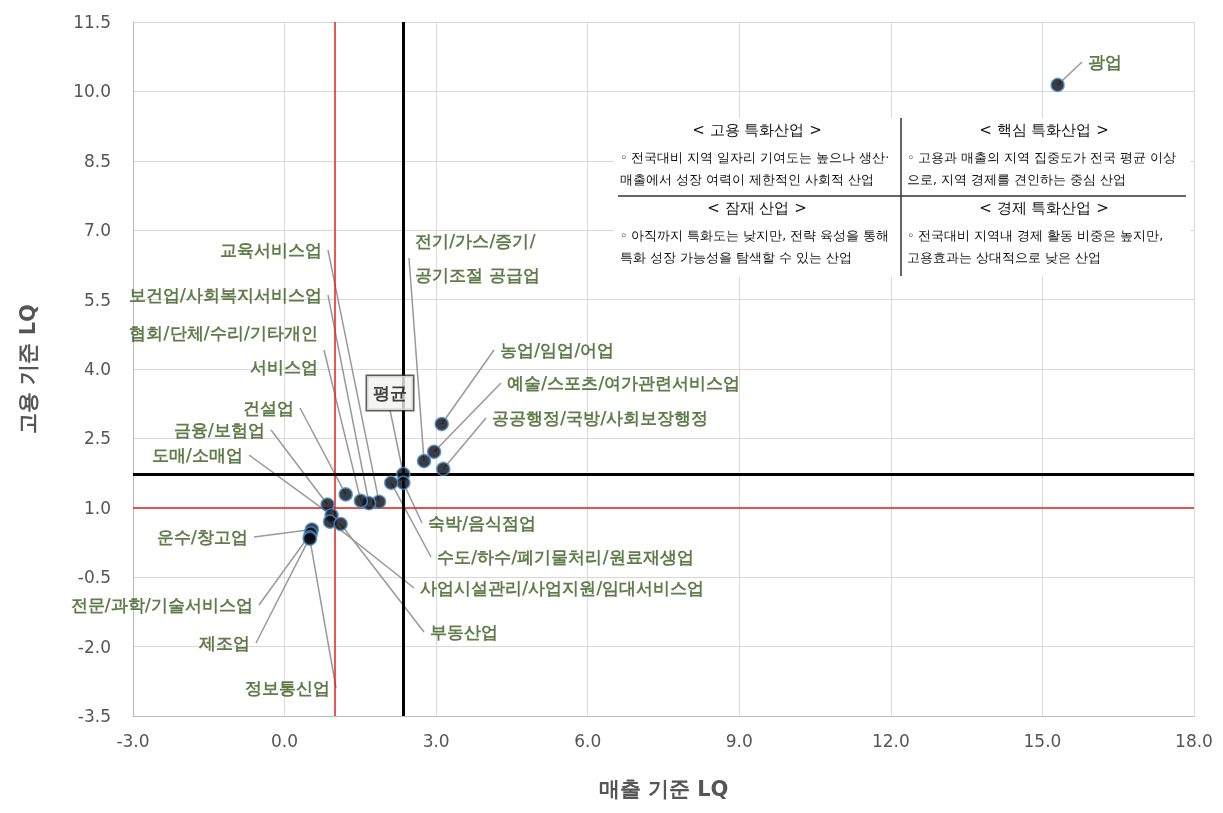  I want to click on annotation: < 핵심 특화산업 >, so click(1044, 129).